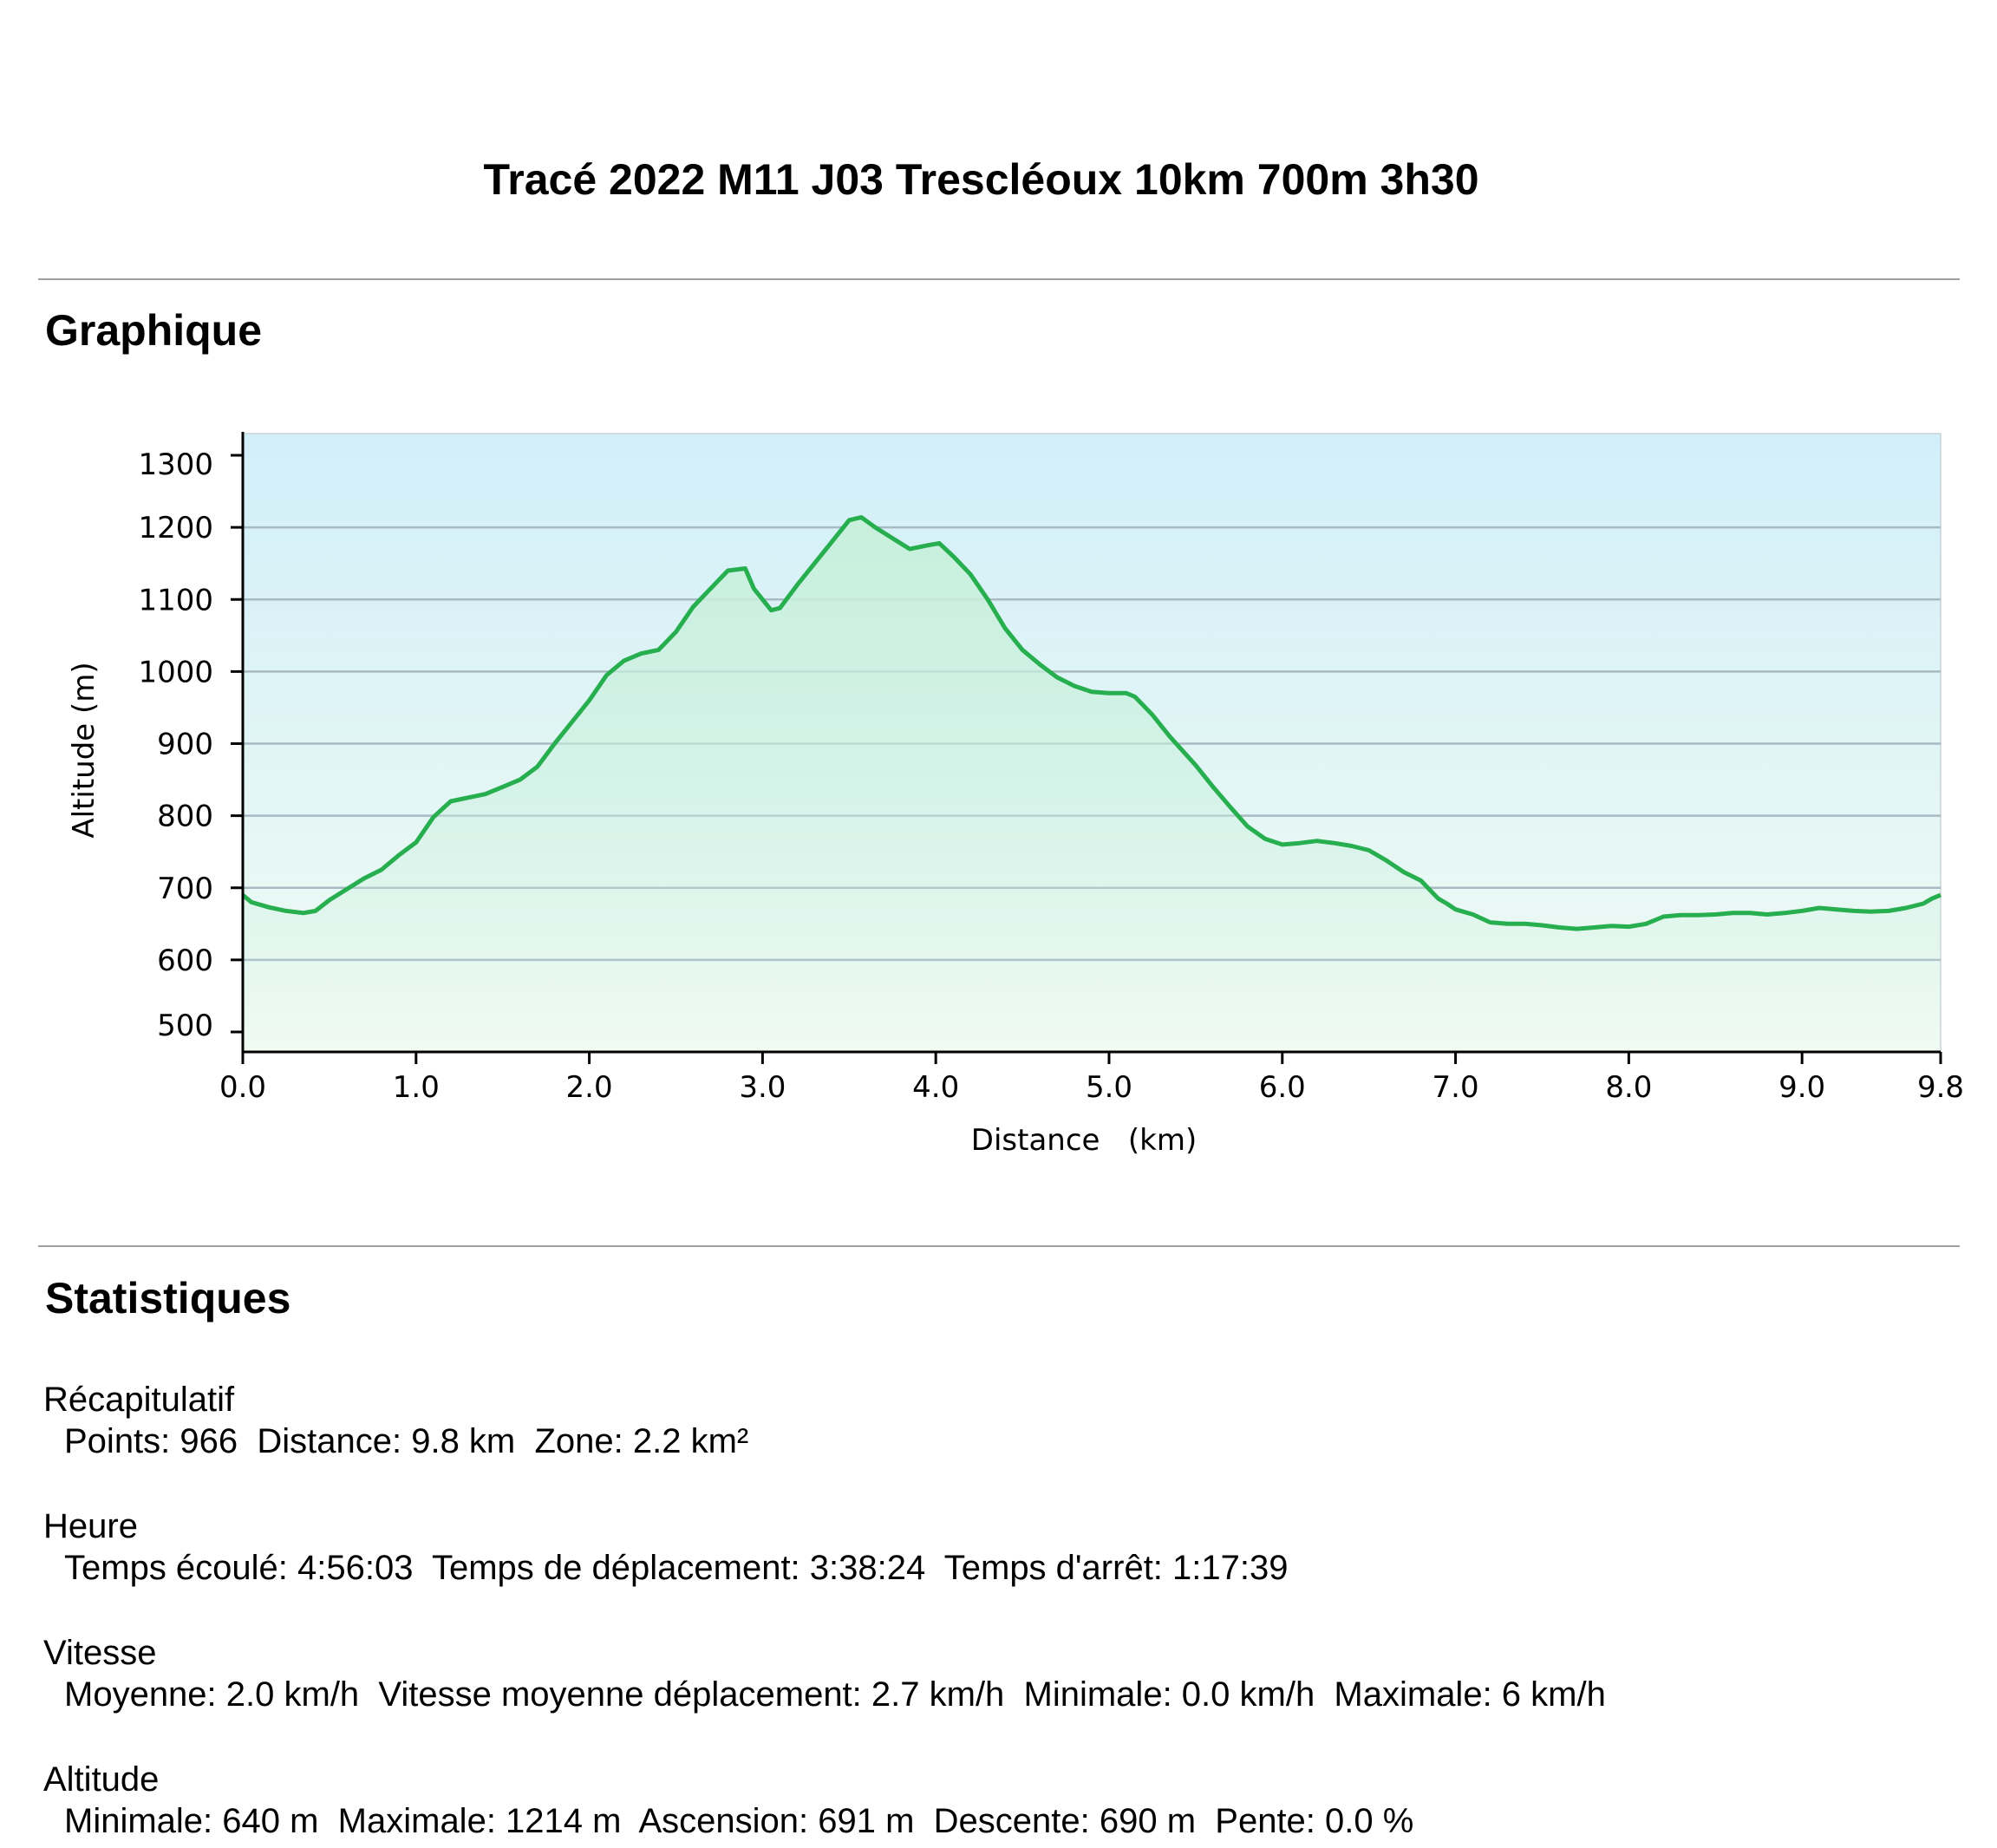 The image size is (1997, 1848). Describe the element at coordinates (935, 1087) in the screenshot. I see `x-tick-label: 4.0` at that location.